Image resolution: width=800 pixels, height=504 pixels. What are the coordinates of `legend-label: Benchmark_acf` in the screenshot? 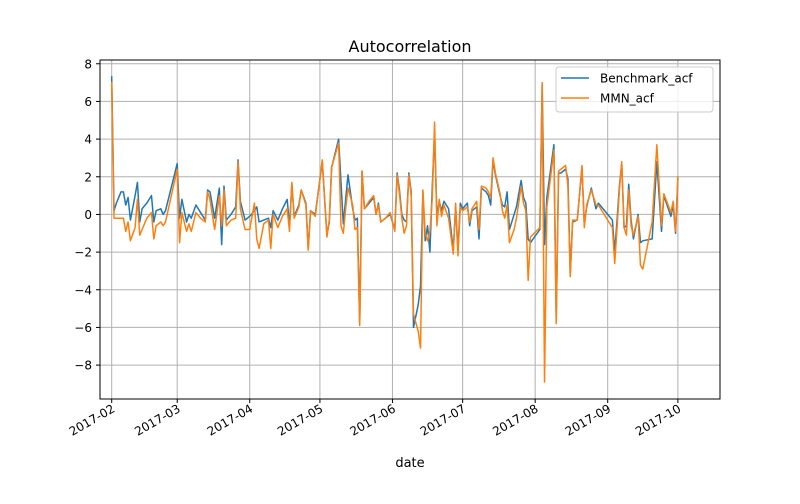 It's located at (646, 79).